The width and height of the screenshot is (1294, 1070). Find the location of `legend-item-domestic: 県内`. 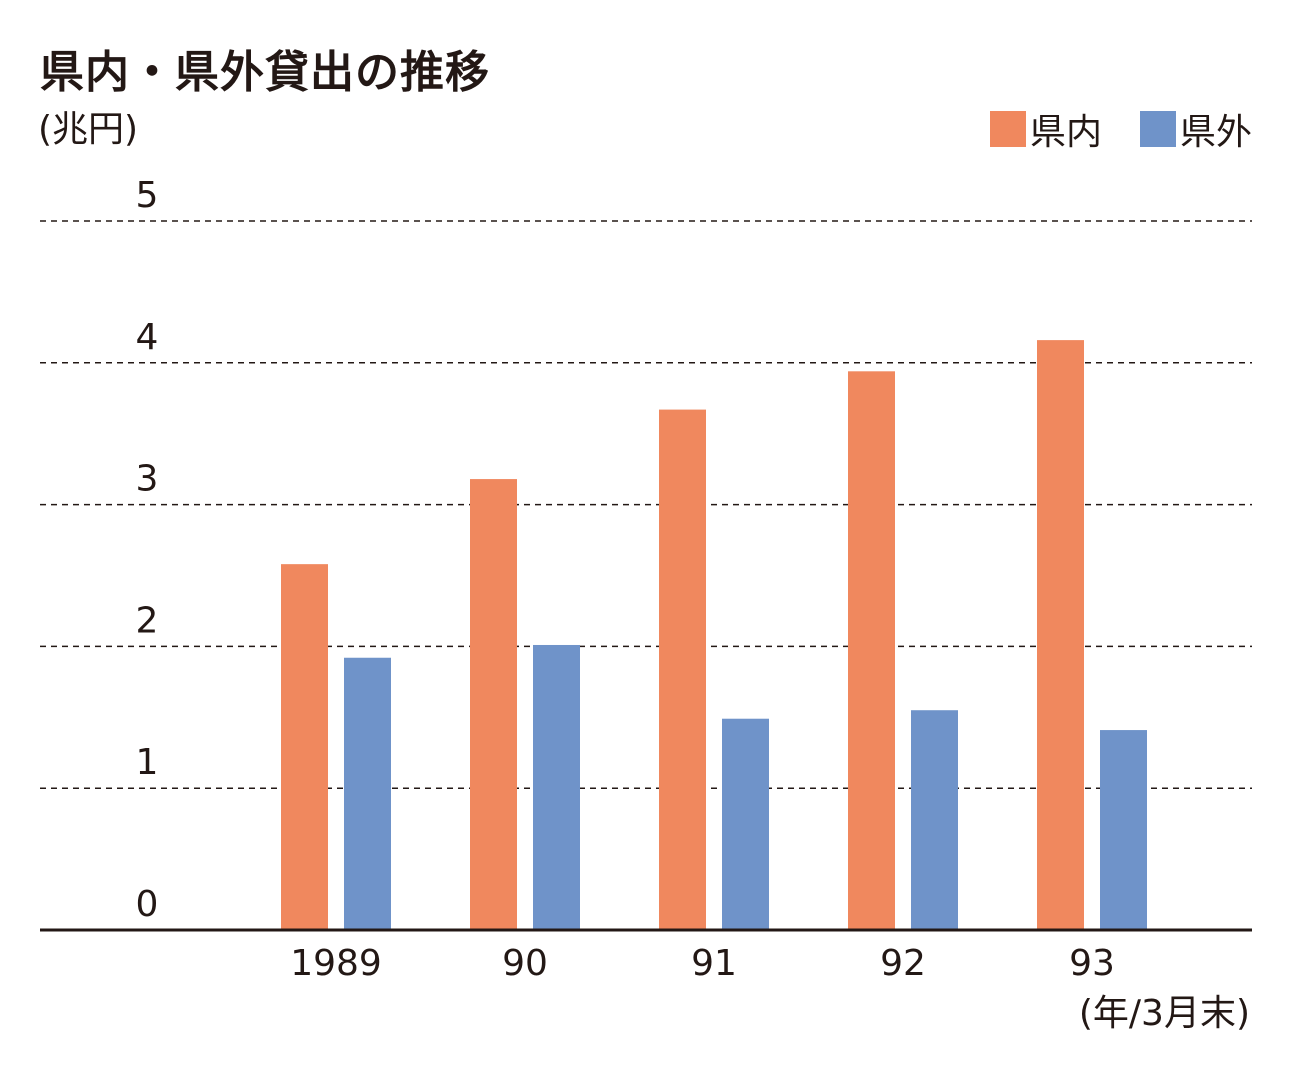

legend-item-domestic: 県内 is located at coordinates (1045, 129).